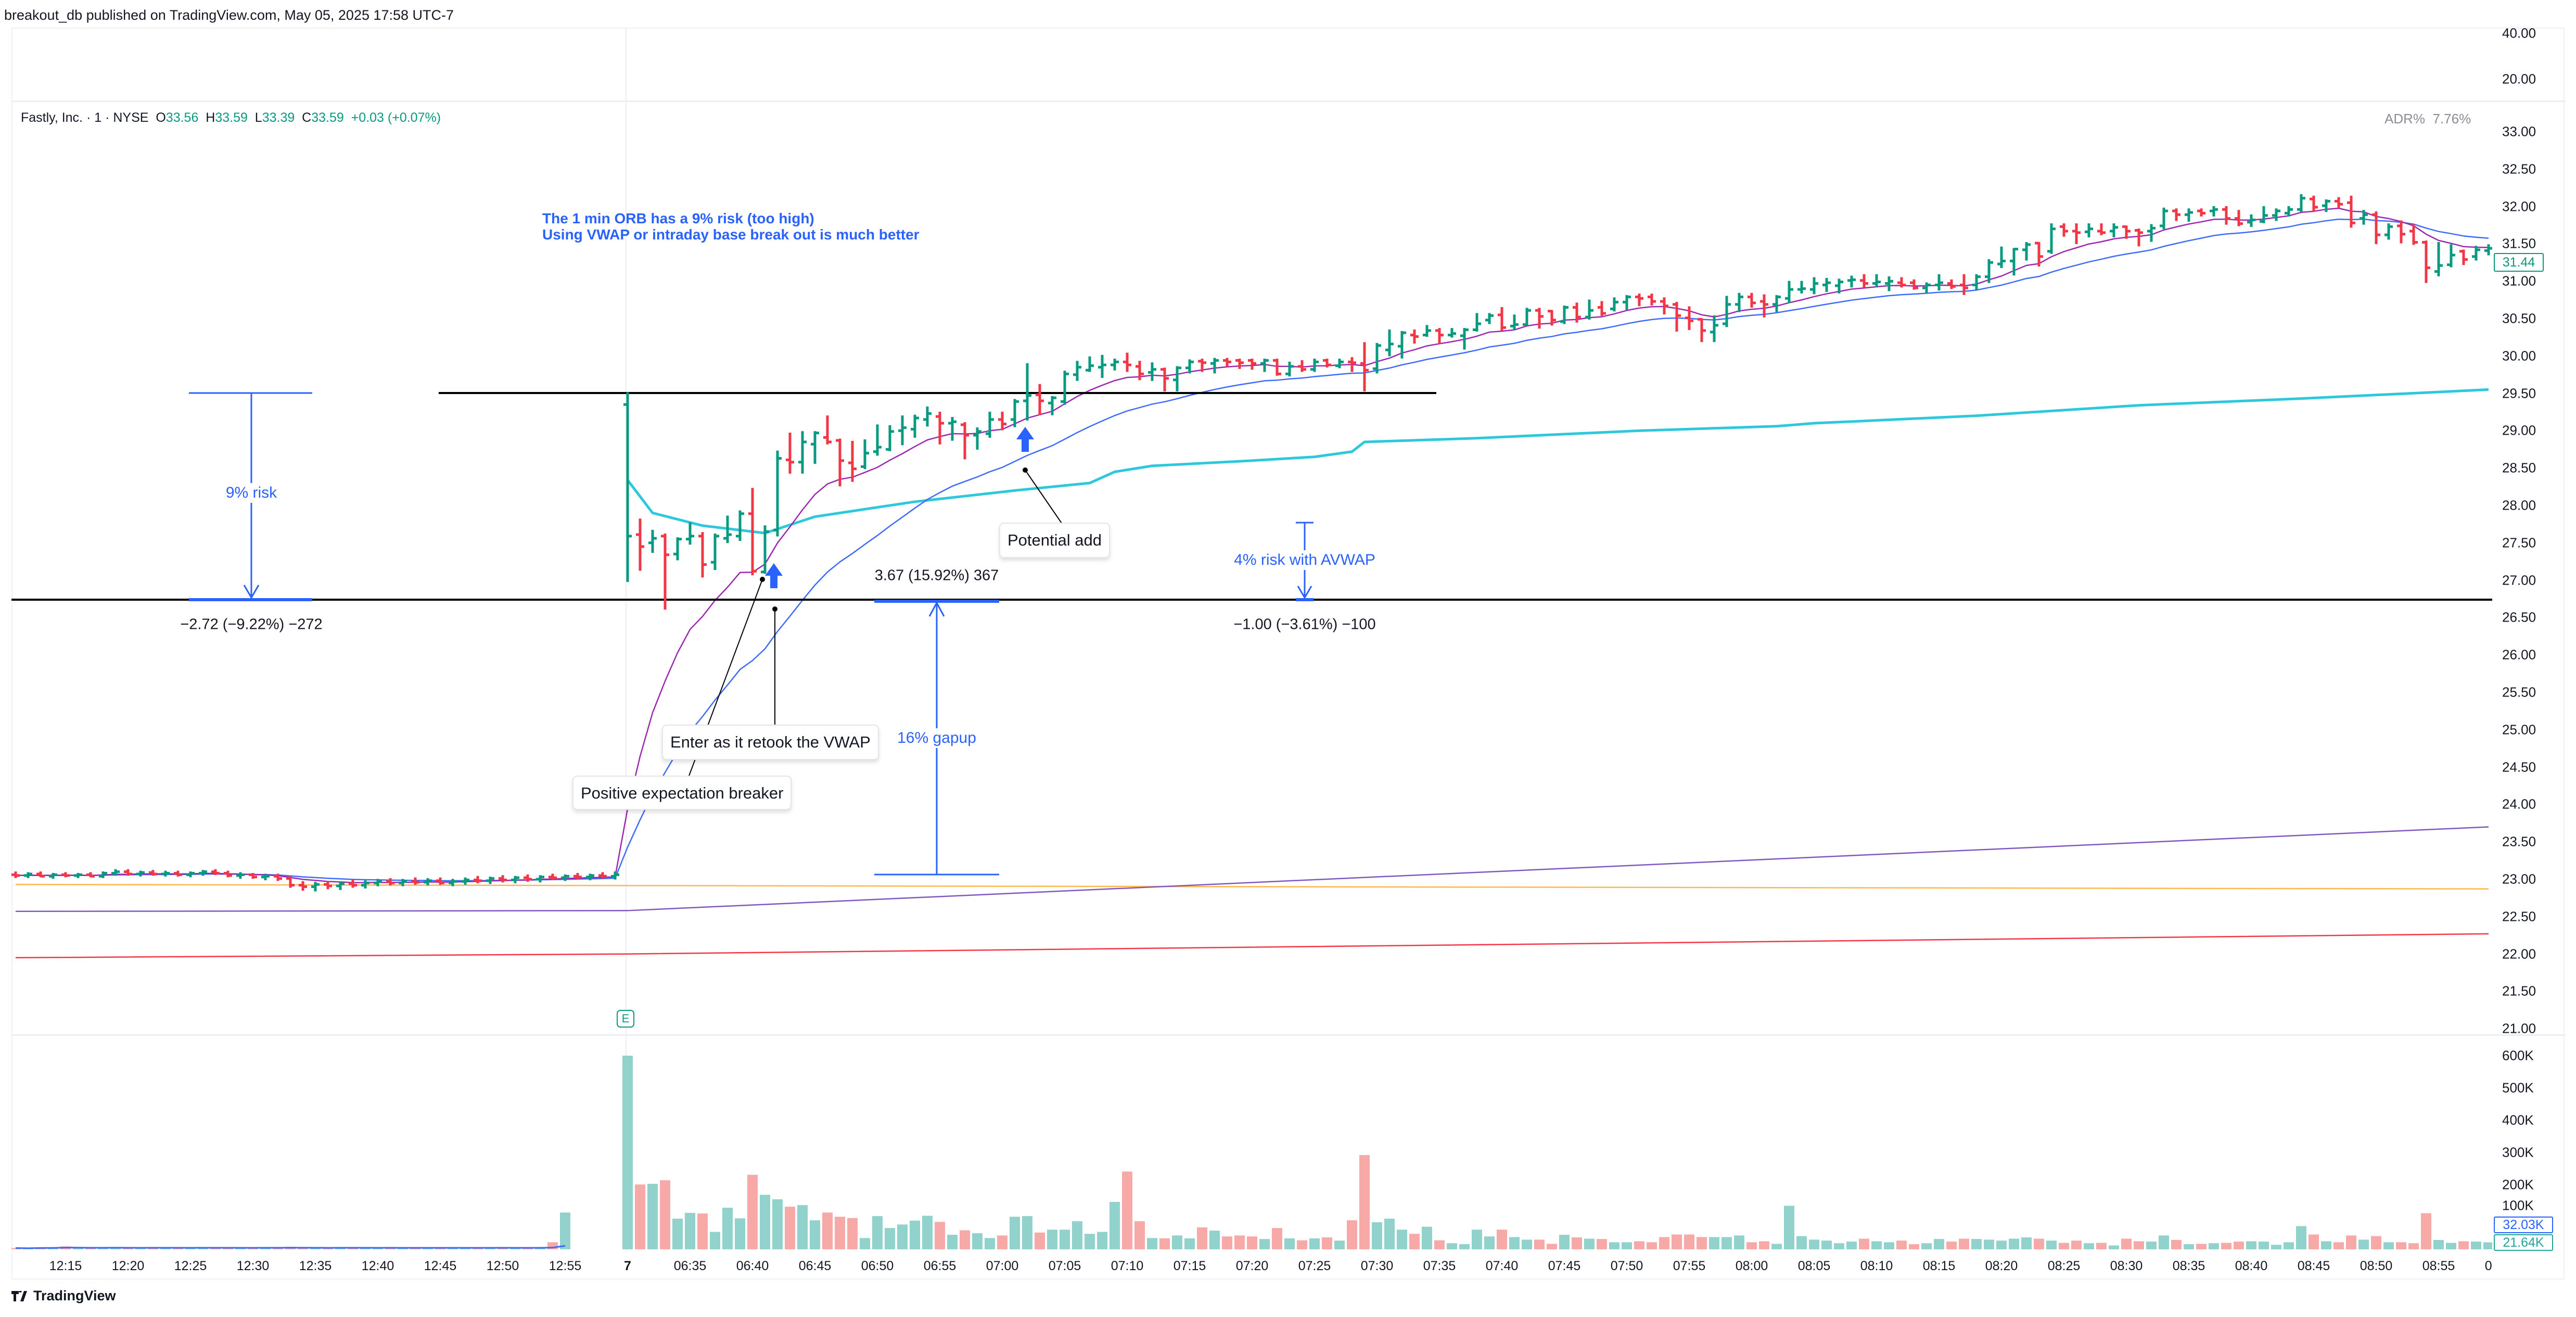 This screenshot has height=1317, width=2576. Describe the element at coordinates (2519, 655) in the screenshot. I see `price-axis-label: 26.00` at that location.